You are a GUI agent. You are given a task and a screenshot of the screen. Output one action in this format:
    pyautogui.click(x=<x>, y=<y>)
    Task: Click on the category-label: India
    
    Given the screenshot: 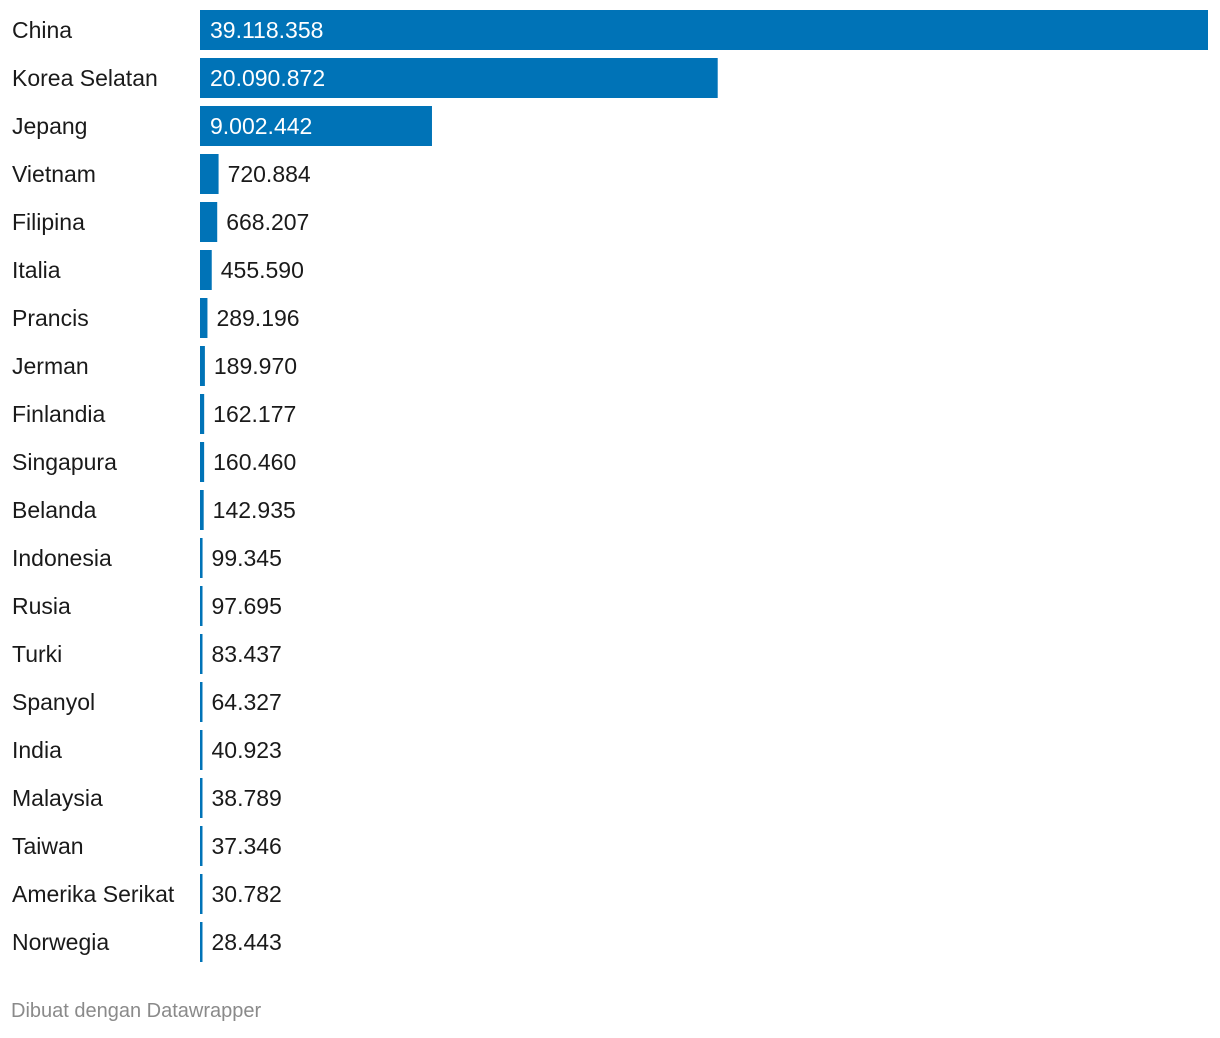 What is the action you would take?
    pyautogui.click(x=37, y=750)
    